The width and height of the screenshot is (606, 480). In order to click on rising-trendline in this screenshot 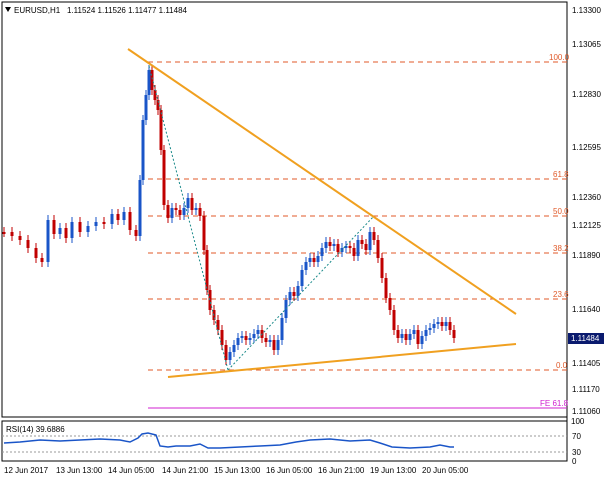, I will do `click(342, 360)`.